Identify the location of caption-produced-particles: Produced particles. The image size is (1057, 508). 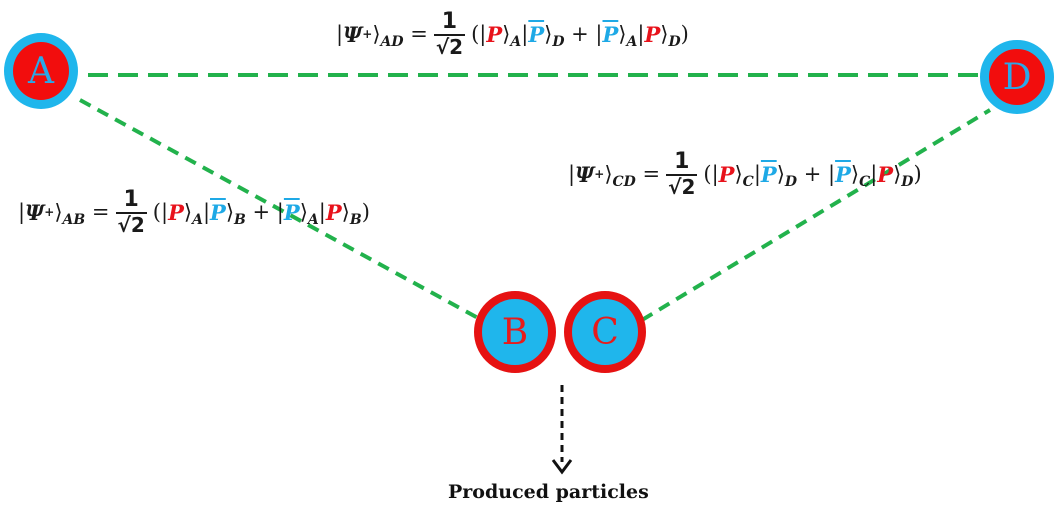
(548, 492).